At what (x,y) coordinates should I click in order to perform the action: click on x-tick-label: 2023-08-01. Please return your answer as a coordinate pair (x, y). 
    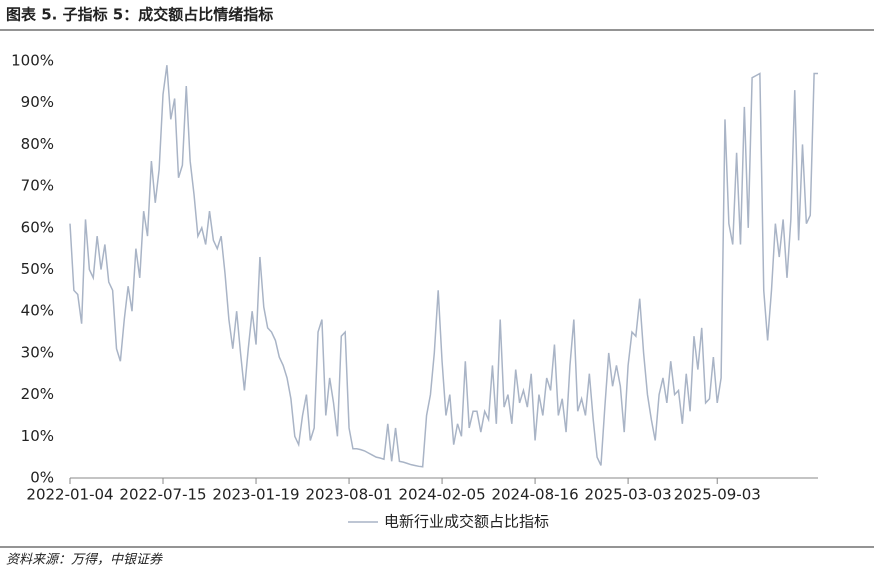
    Looking at the image, I should click on (348, 495).